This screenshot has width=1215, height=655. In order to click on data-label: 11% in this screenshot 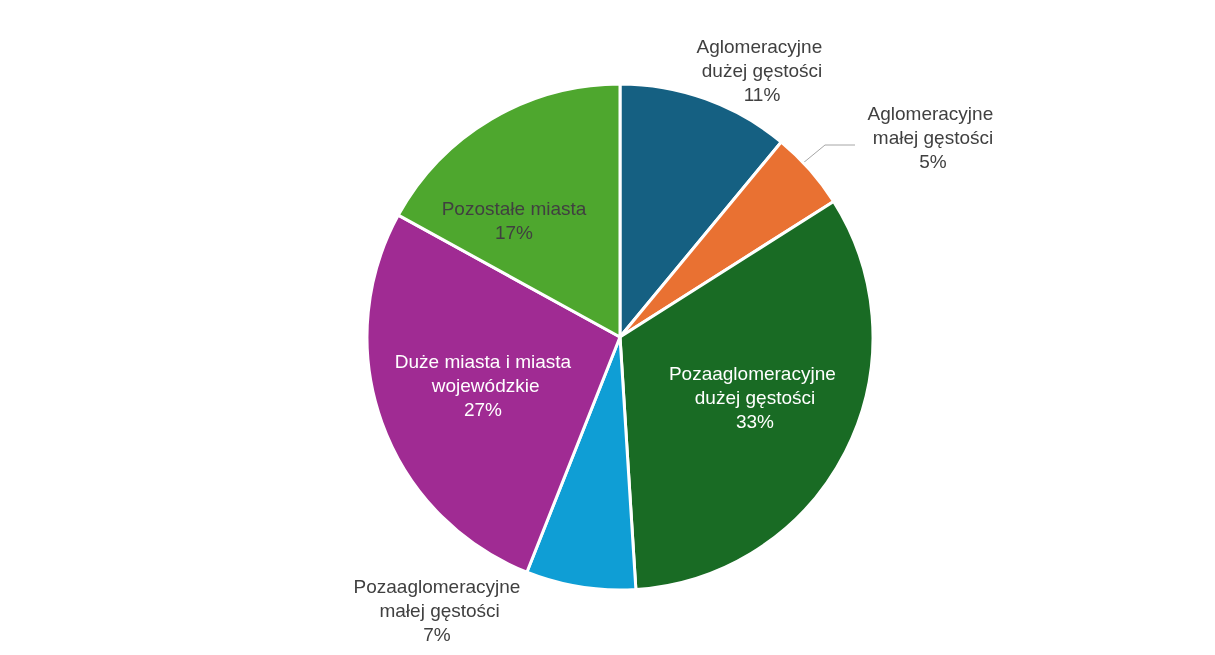, I will do `click(762, 94)`.